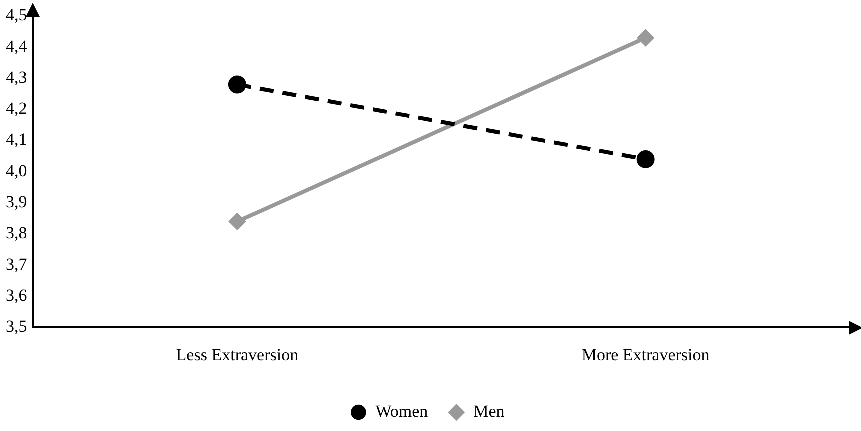 This screenshot has width=861, height=431. Describe the element at coordinates (238, 354) in the screenshot. I see `x-tick-label: Less Extraversion` at that location.